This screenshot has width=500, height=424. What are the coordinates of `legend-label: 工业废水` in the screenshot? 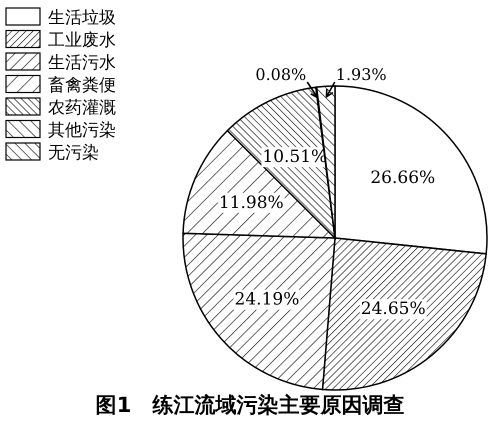 It's located at (82, 40).